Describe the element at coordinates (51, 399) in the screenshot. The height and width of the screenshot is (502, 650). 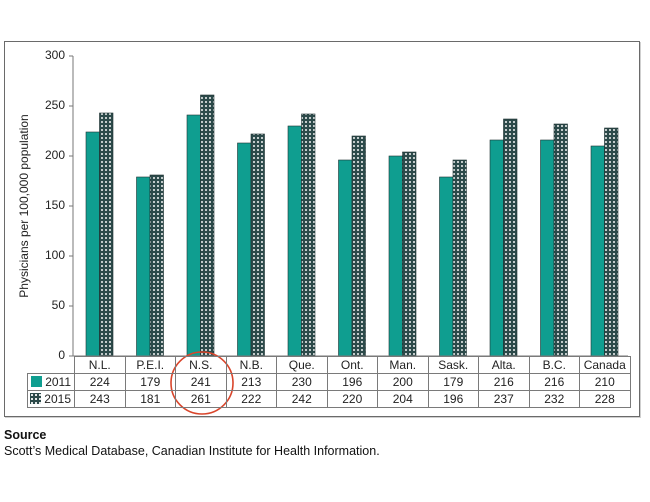
I see `legend-2015: 2015` at that location.